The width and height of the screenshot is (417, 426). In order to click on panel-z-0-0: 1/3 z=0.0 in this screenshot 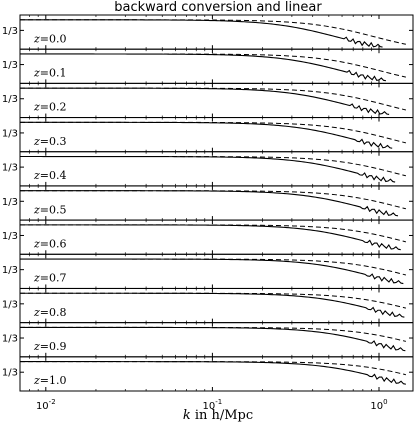, I will do `click(208, 32)`.